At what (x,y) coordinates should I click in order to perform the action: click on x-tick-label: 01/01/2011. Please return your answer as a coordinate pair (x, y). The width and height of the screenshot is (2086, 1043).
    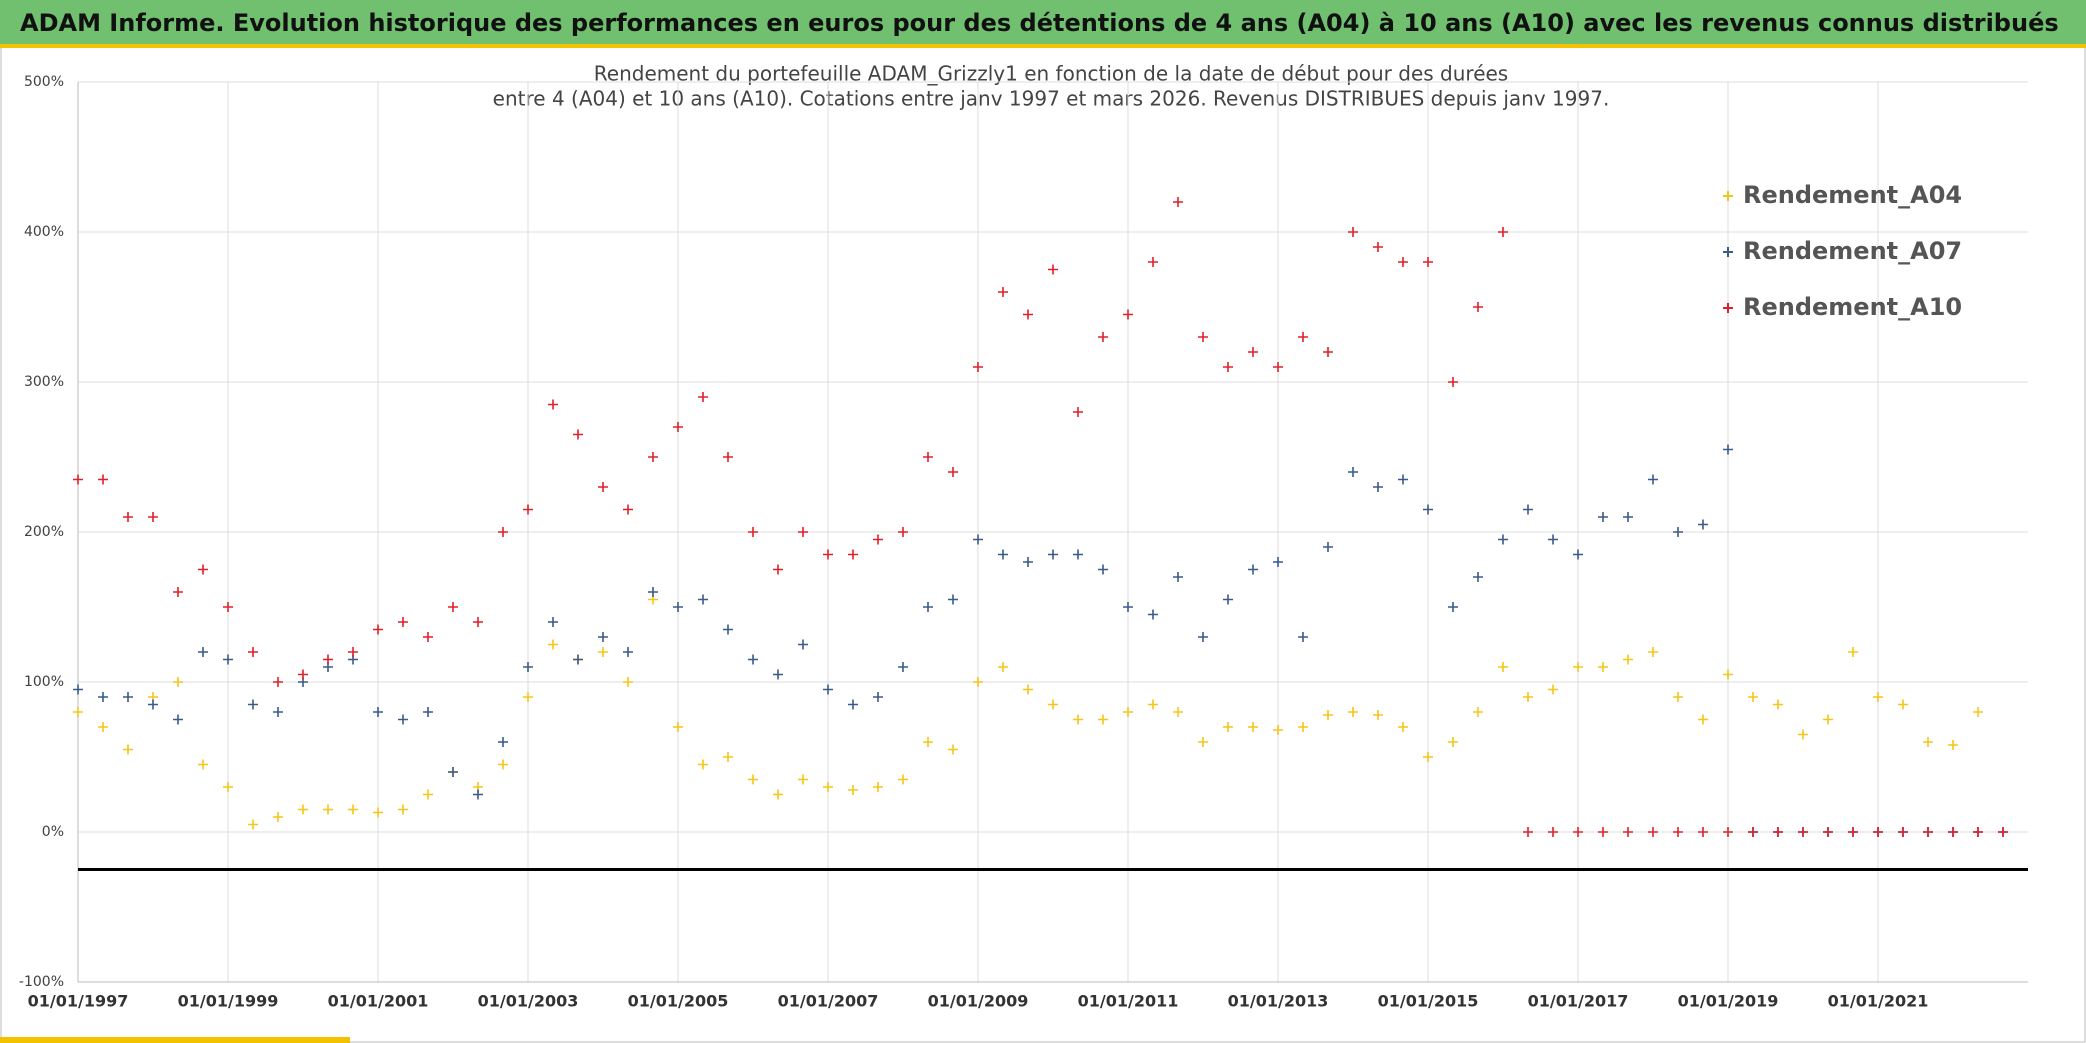
    Looking at the image, I should click on (1128, 1001).